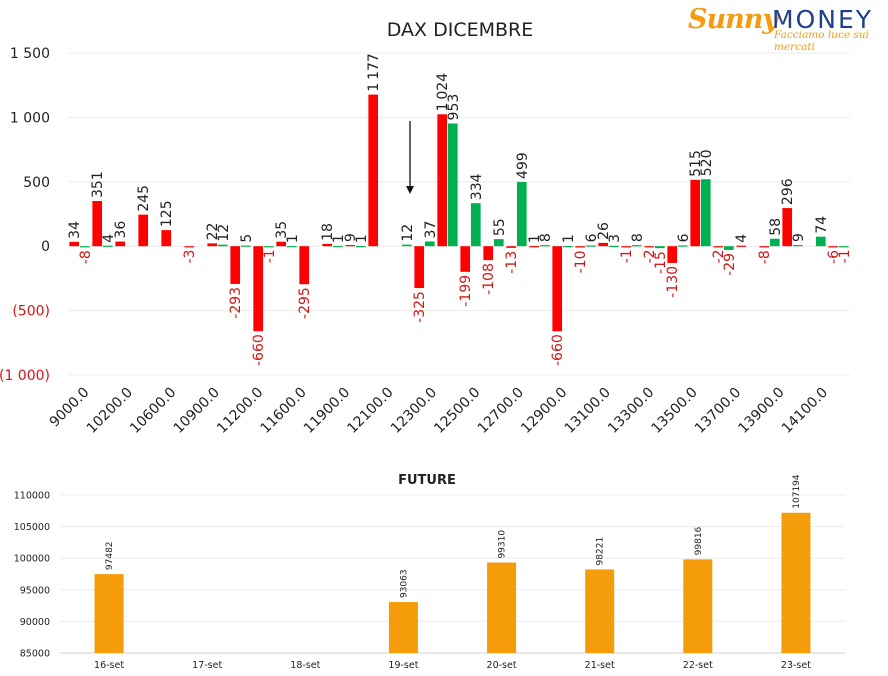 This screenshot has height=676, width=888. I want to click on data-label: 9, so click(799, 237).